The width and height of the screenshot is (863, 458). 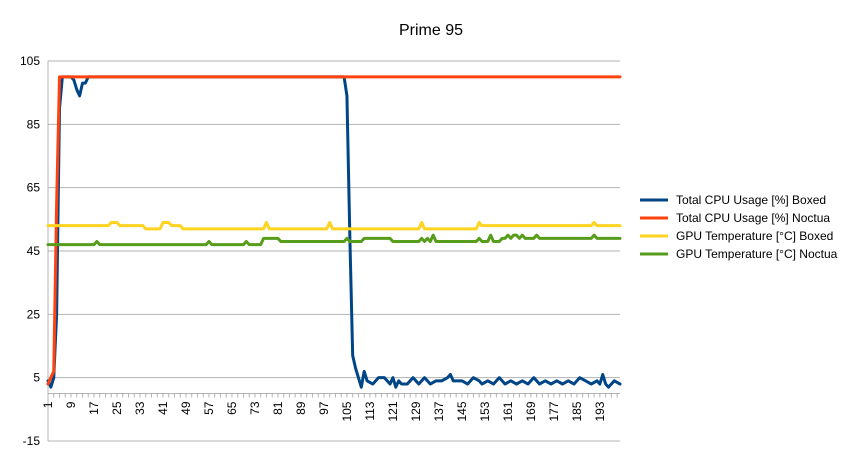 What do you see at coordinates (347, 411) in the screenshot?
I see `x-tick-label: 105` at bounding box center [347, 411].